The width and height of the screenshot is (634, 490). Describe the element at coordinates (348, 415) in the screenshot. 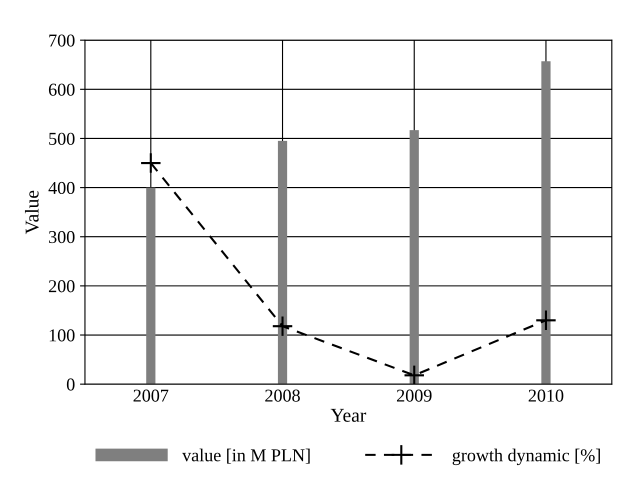

I see `x-axis-title: Year` at that location.